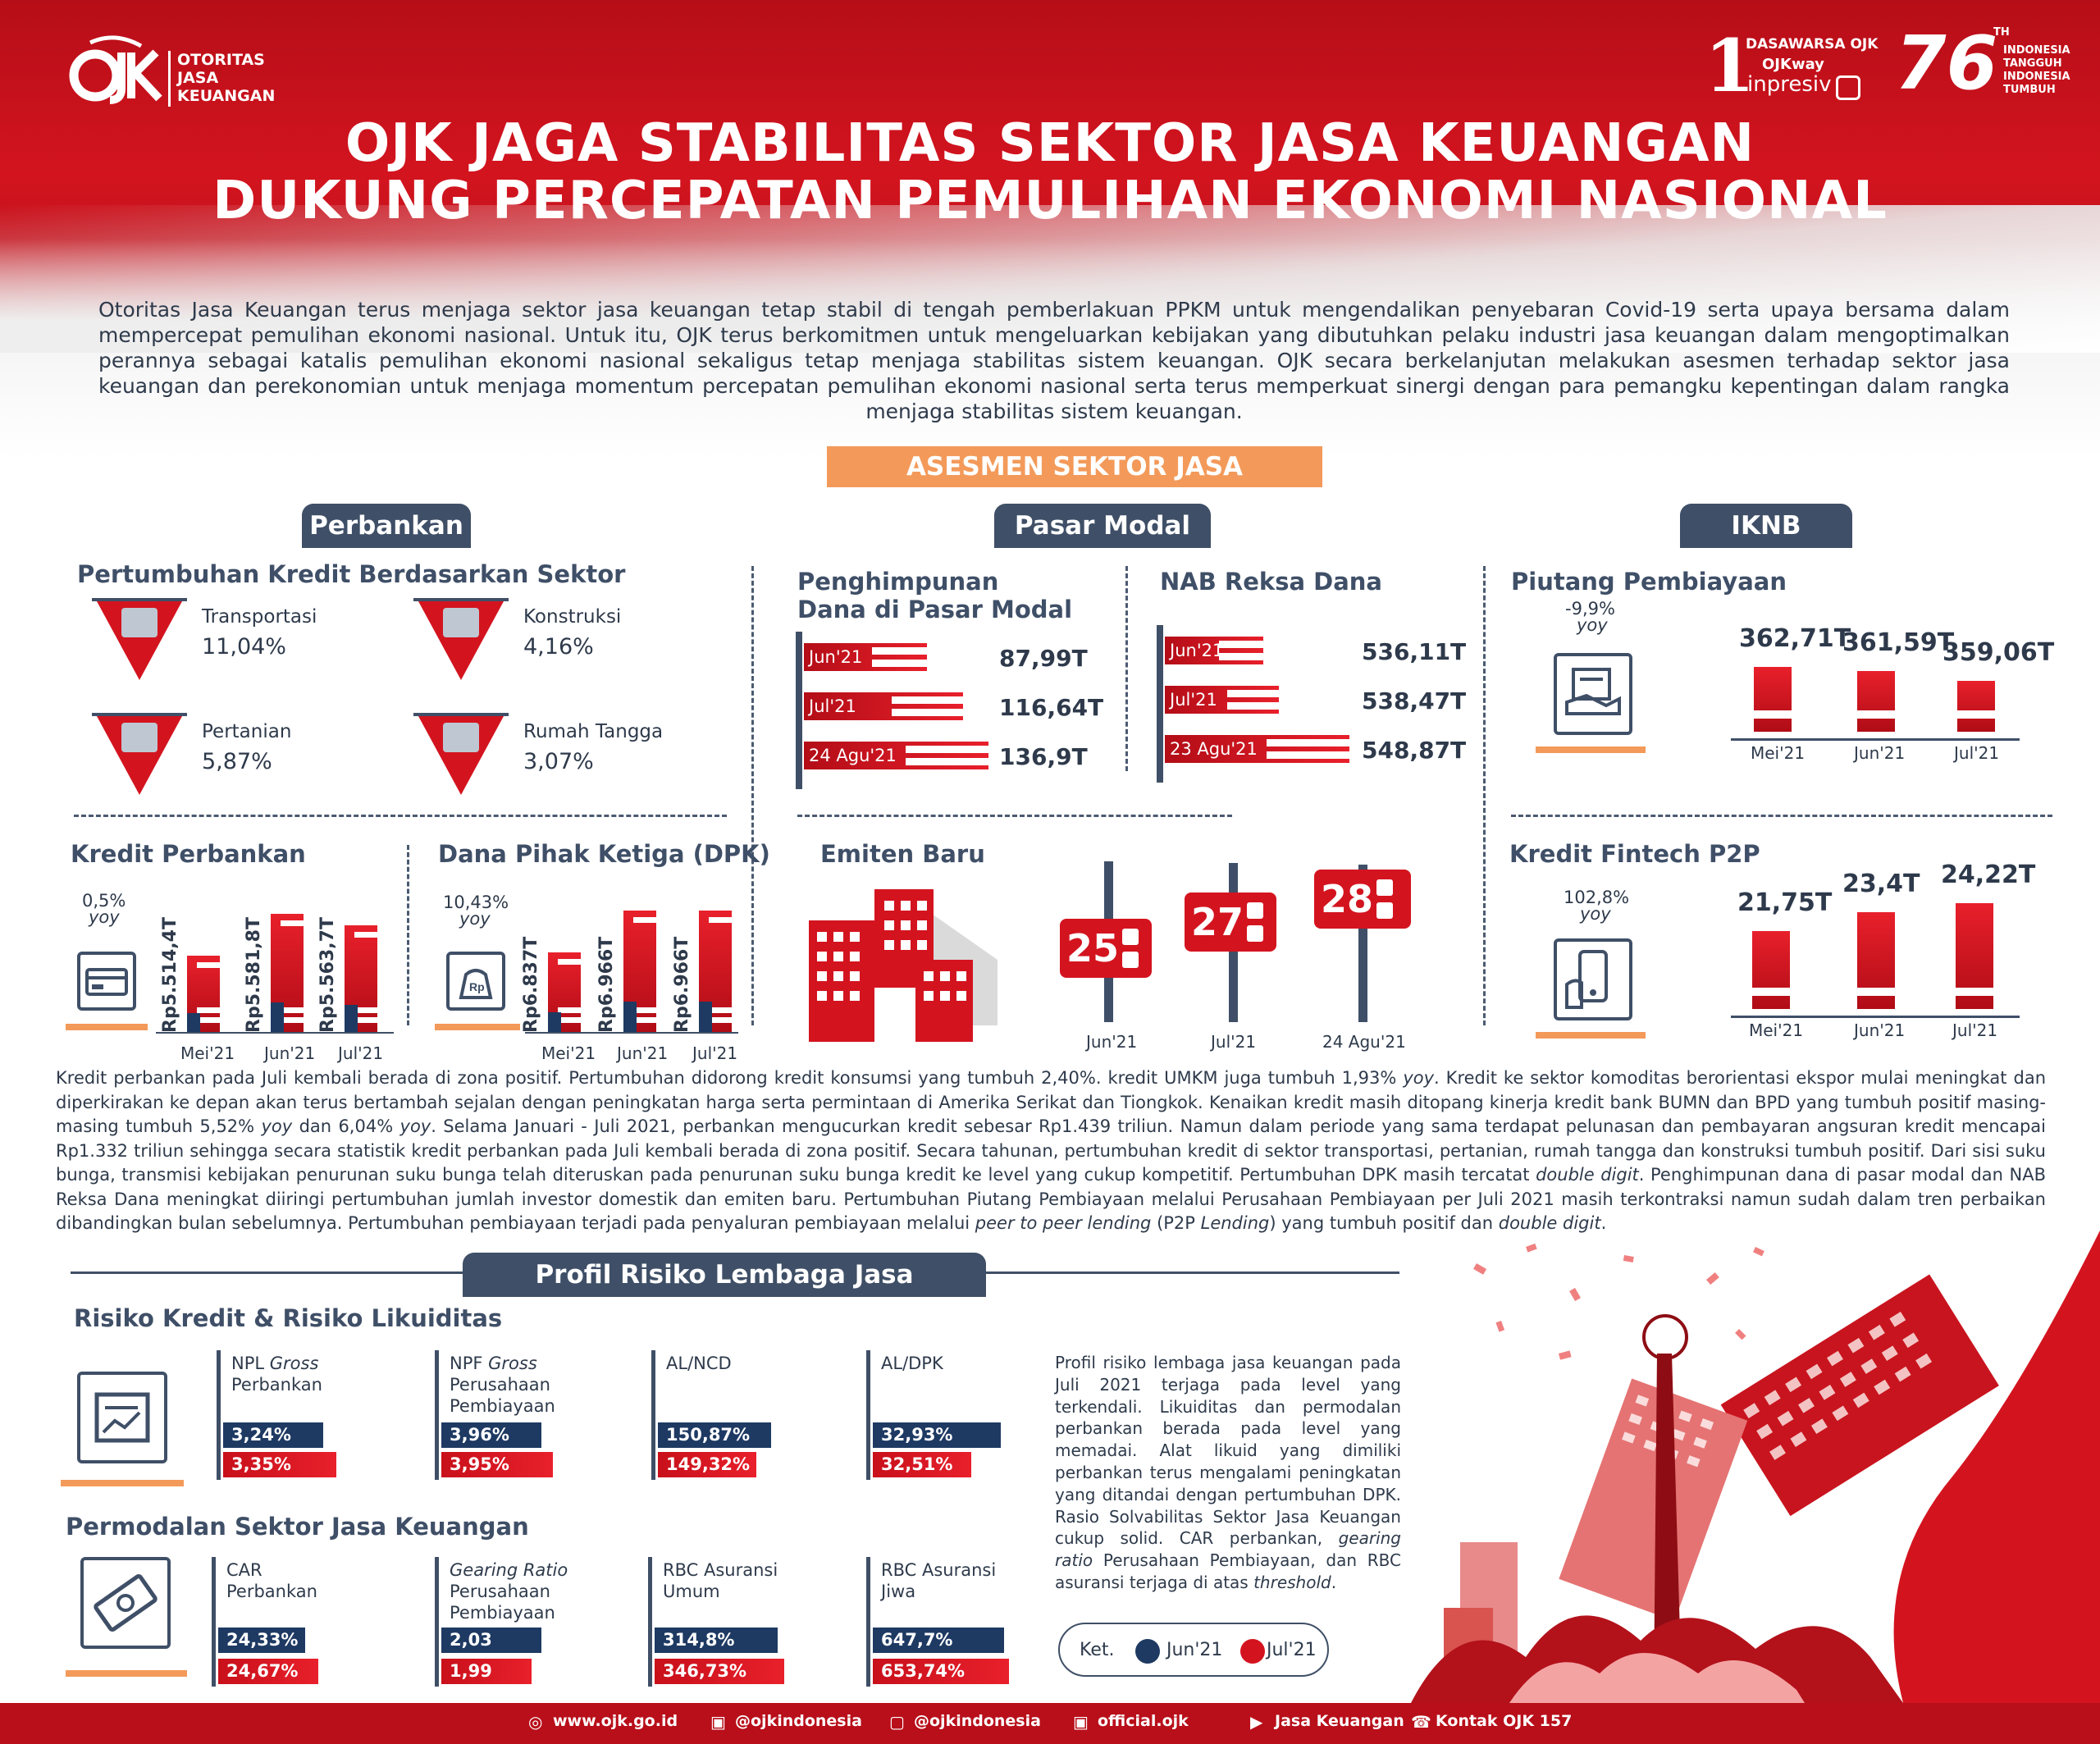  I want to click on hbar-value: 548,87T, so click(1415, 750).